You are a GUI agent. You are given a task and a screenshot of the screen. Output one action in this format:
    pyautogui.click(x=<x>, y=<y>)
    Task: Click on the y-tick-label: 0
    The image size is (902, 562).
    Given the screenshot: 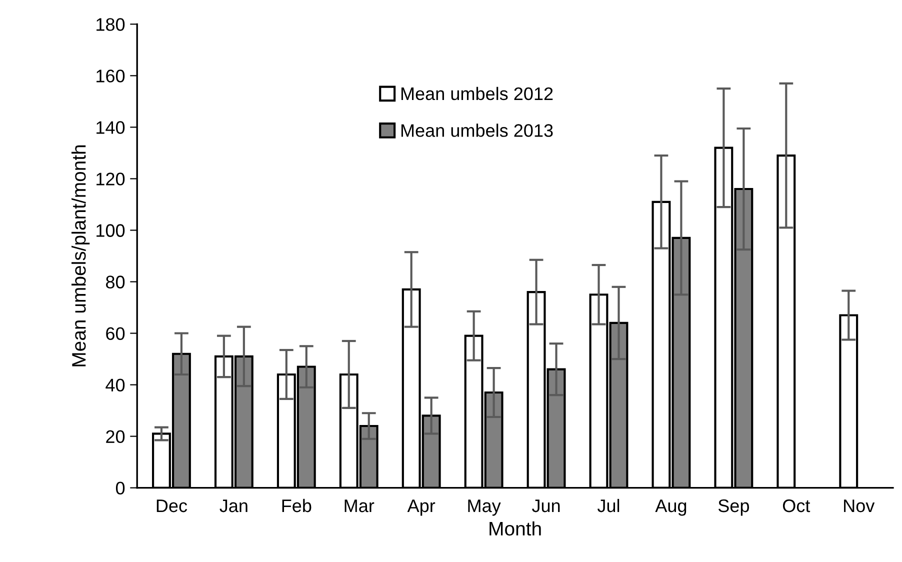 What is the action you would take?
    pyautogui.click(x=120, y=488)
    